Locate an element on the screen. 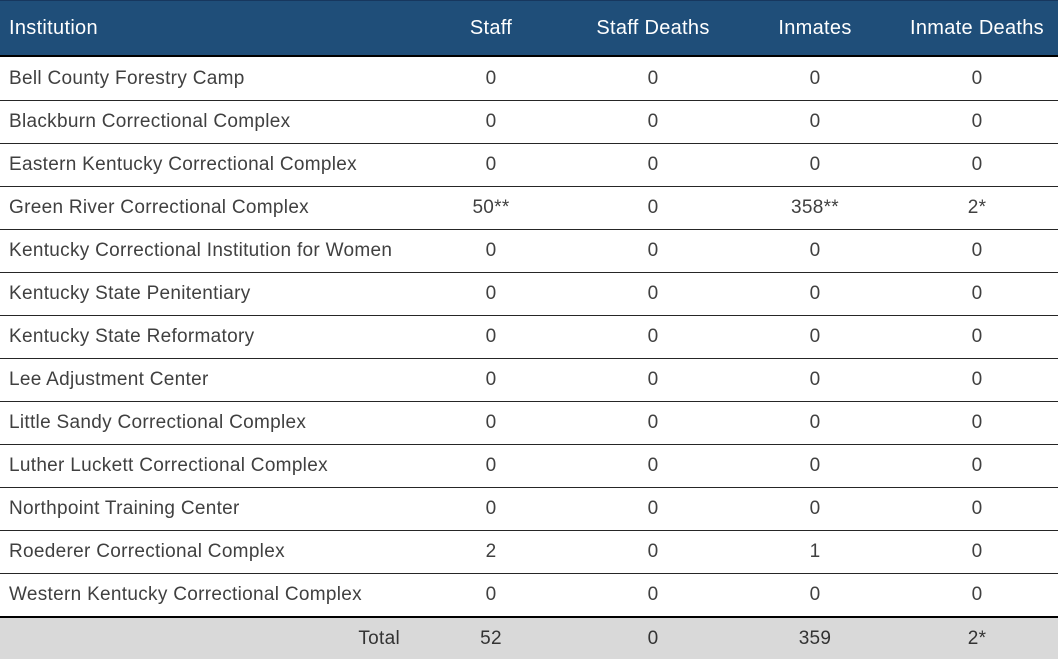 Image resolution: width=1058 pixels, height=659 pixels. institution-cell: Little Sandy Correctional Complex is located at coordinates (158, 422).